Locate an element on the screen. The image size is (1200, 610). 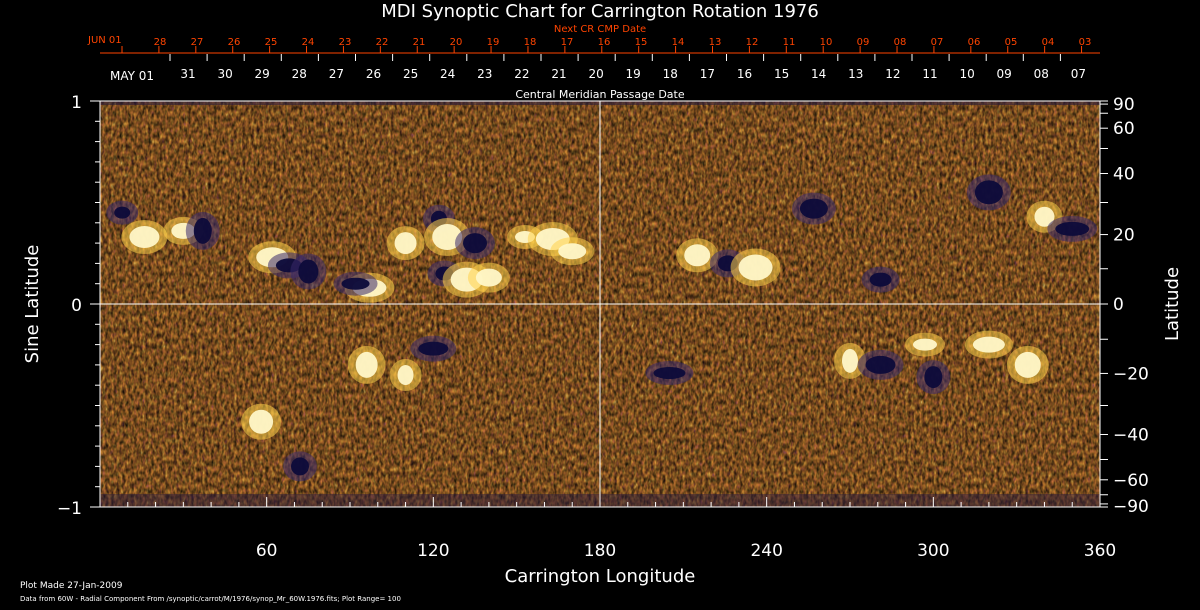
mid-axis-date-label: 08 is located at coordinates (1041, 74).